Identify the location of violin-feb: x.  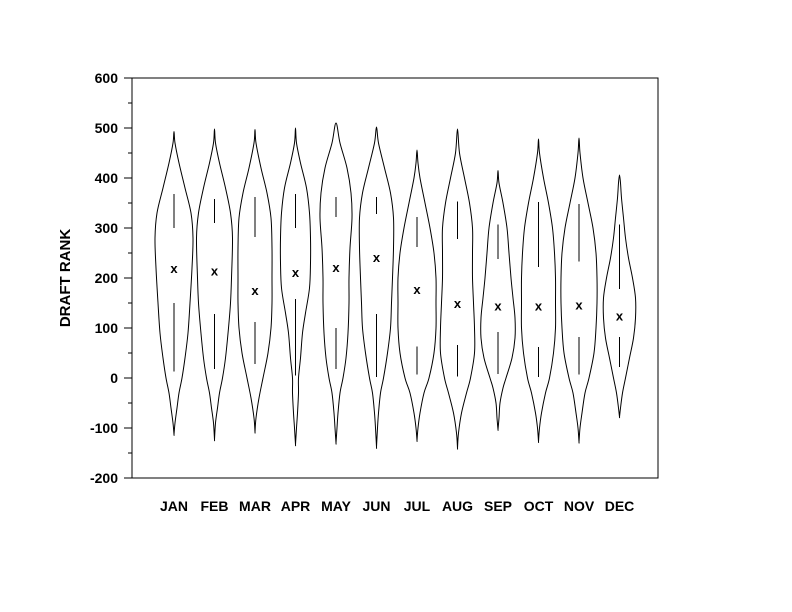
(214, 285).